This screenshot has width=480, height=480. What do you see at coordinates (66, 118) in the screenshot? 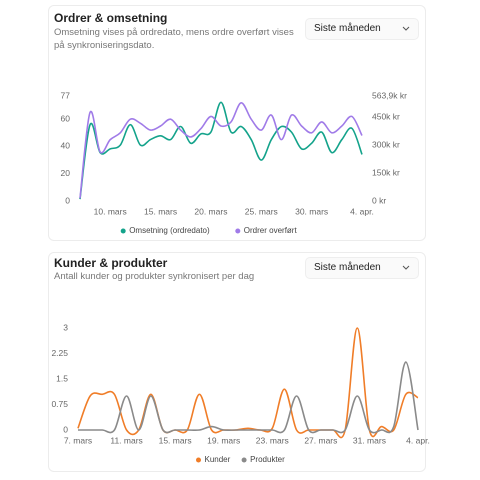
I see `y-tick-label: 60` at bounding box center [66, 118].